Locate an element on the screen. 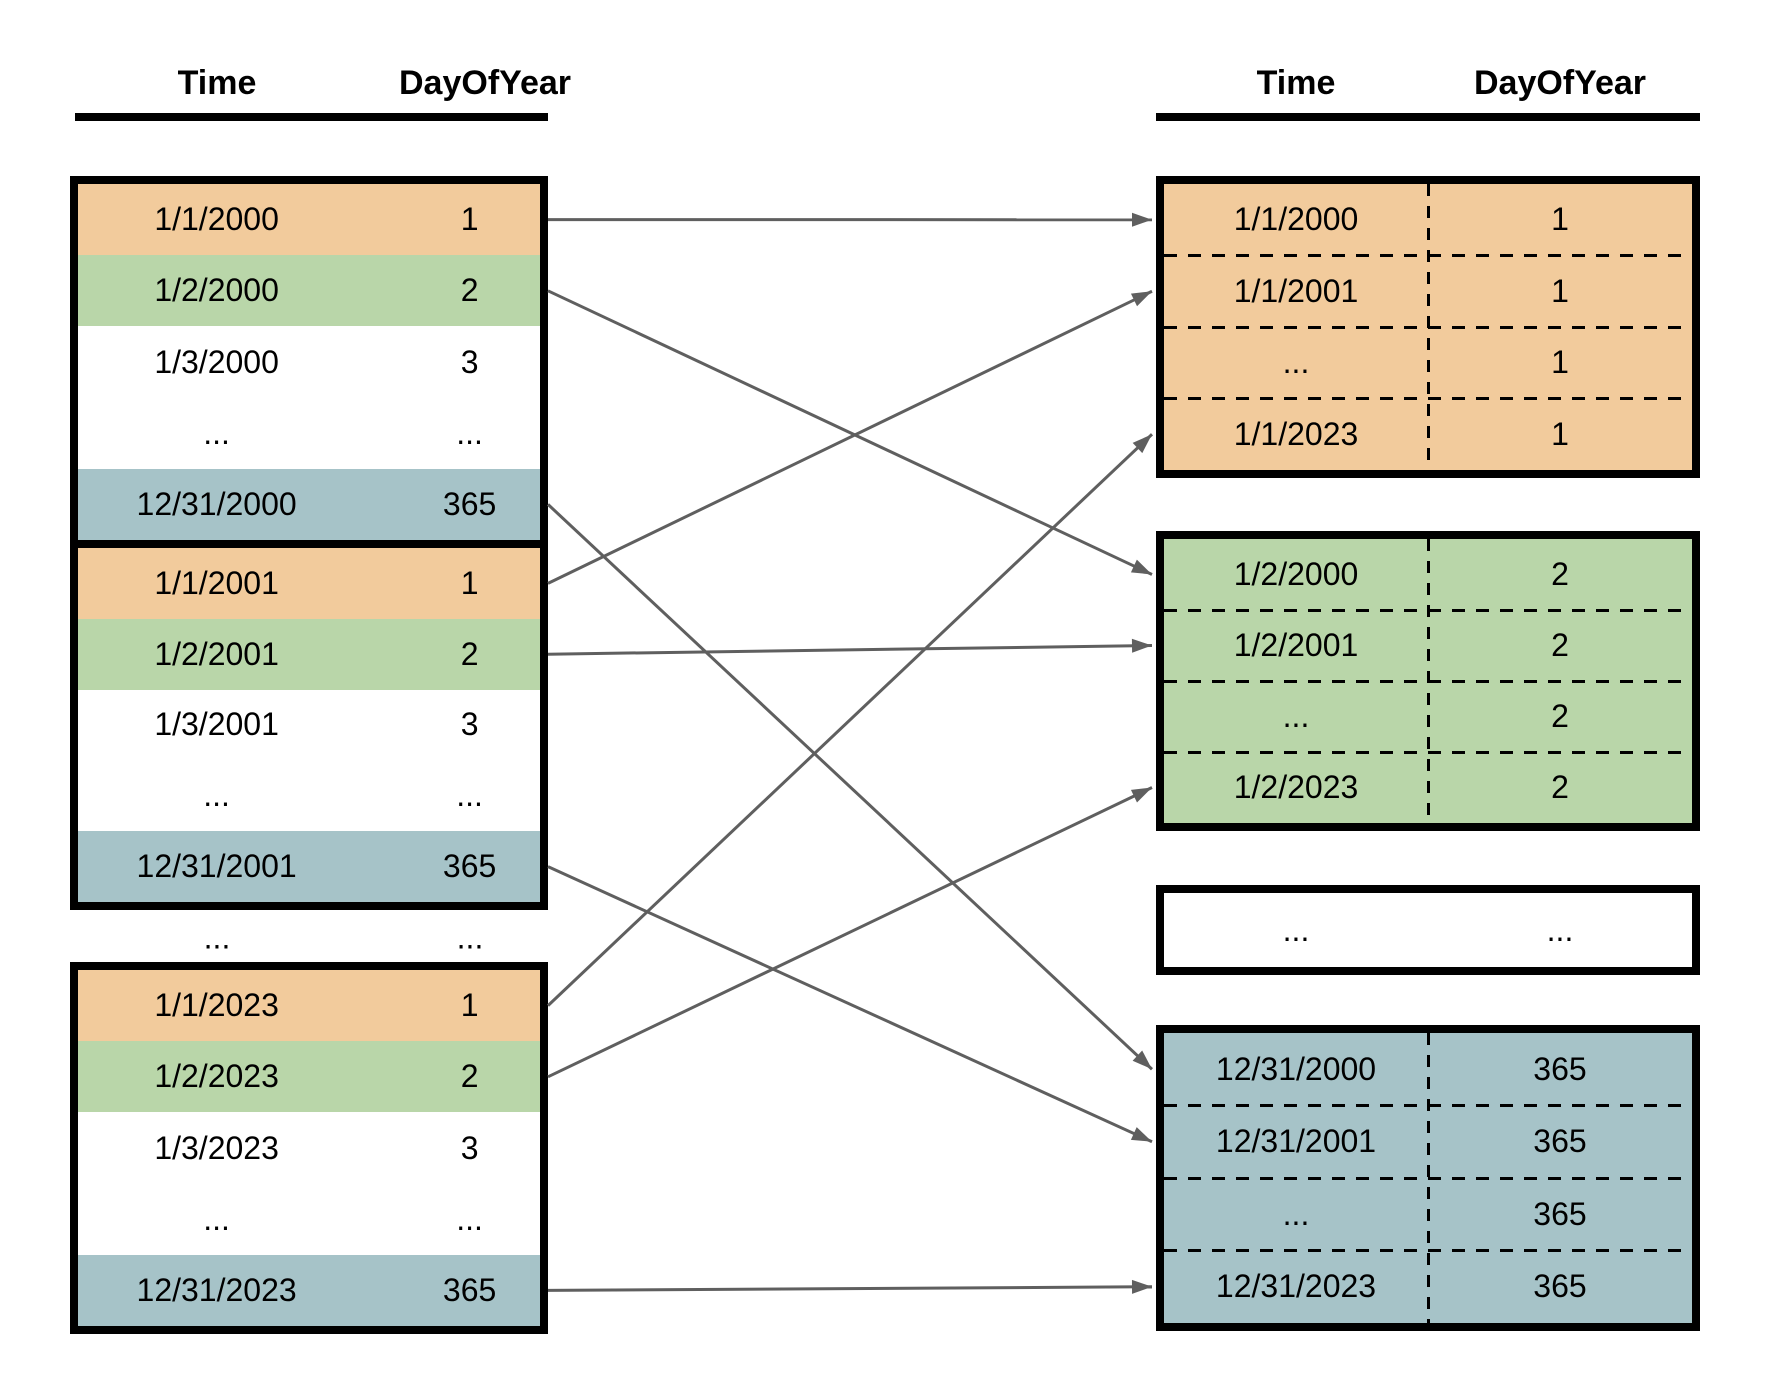 This screenshot has height=1378, width=1776. group-row: 12/31/2000 365 is located at coordinates (1428, 1069).